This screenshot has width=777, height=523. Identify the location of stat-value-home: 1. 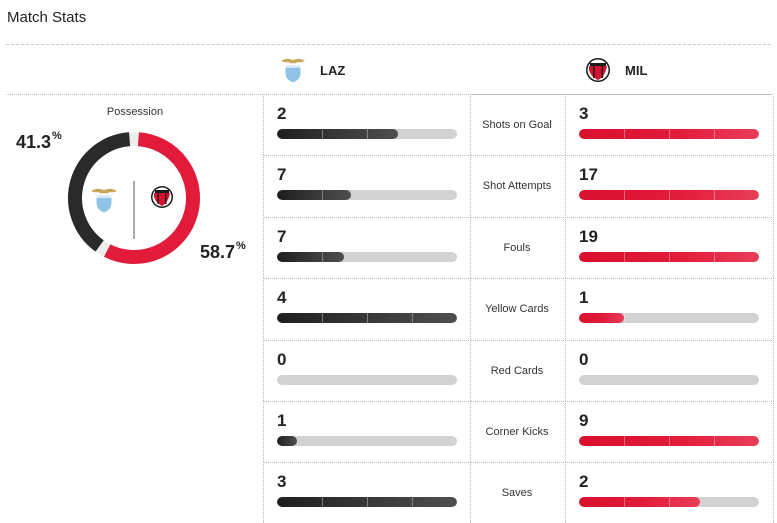
(282, 420).